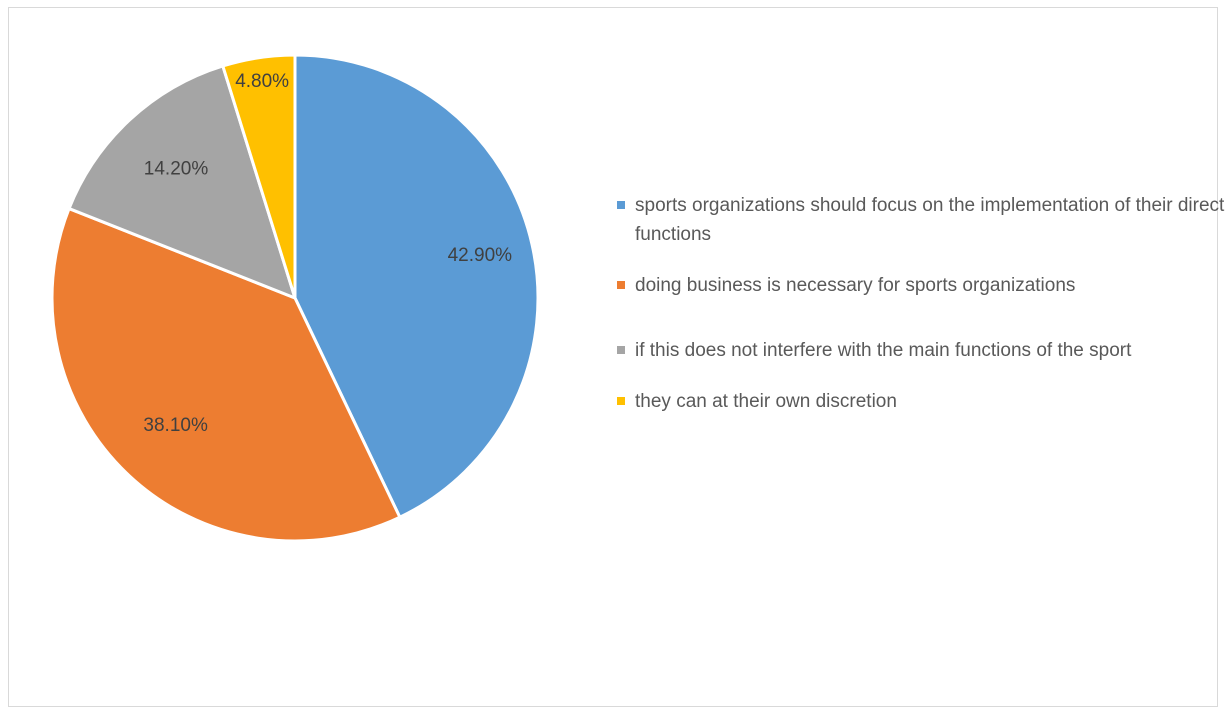 The height and width of the screenshot is (707, 1228). Describe the element at coordinates (480, 255) in the screenshot. I see `data-label: 42.90%` at that location.